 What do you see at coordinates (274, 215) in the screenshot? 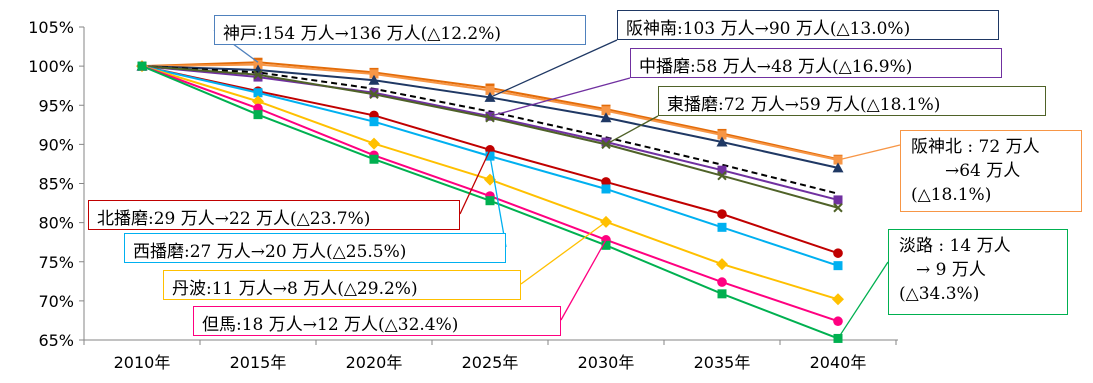
I see `callout-kita-harima: 北播磨:29 万人→22 万人(△23.7%)` at bounding box center [274, 215].